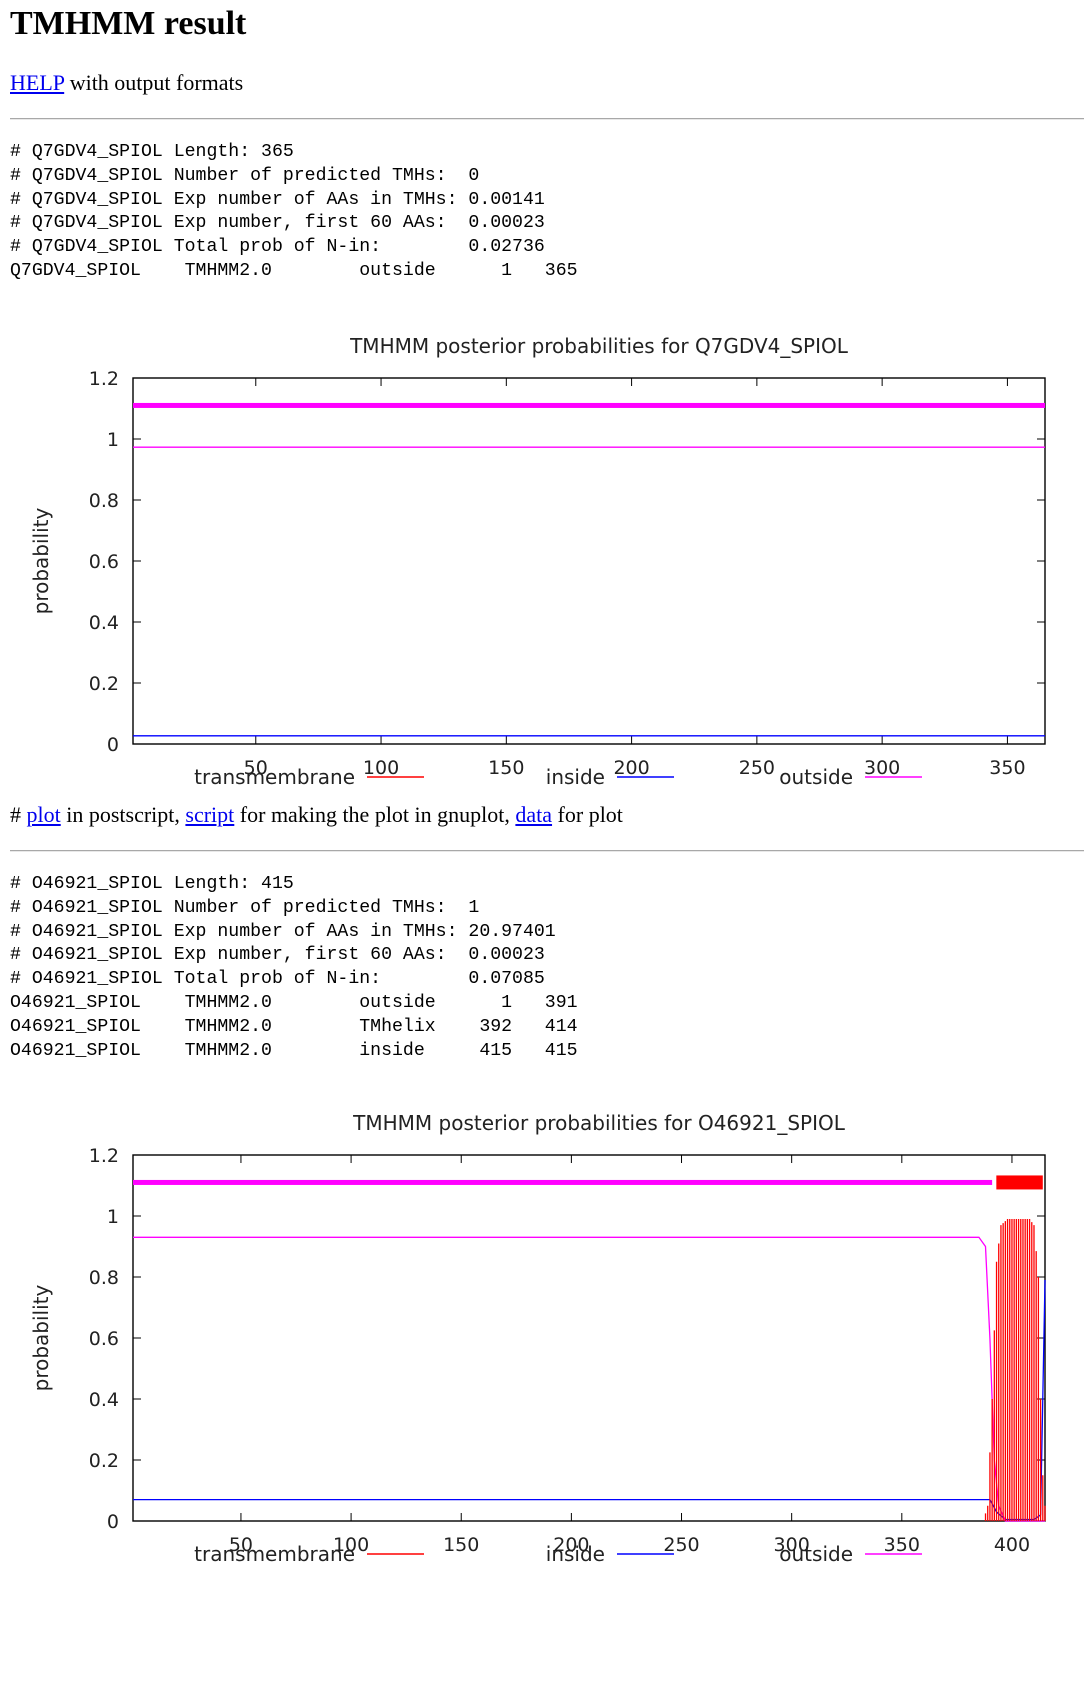  I want to click on help-line: HELP with output formats, so click(126, 83).